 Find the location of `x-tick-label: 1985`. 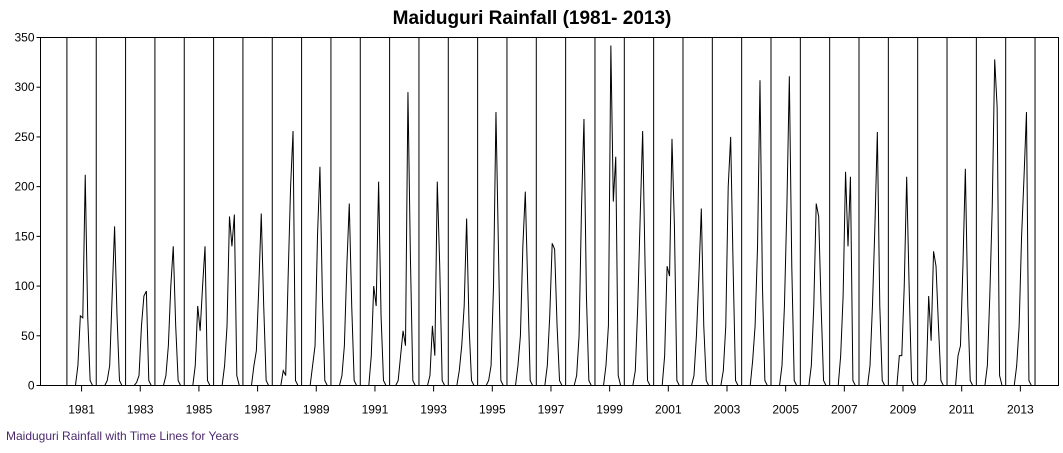

x-tick-label: 1985 is located at coordinates (199, 410).